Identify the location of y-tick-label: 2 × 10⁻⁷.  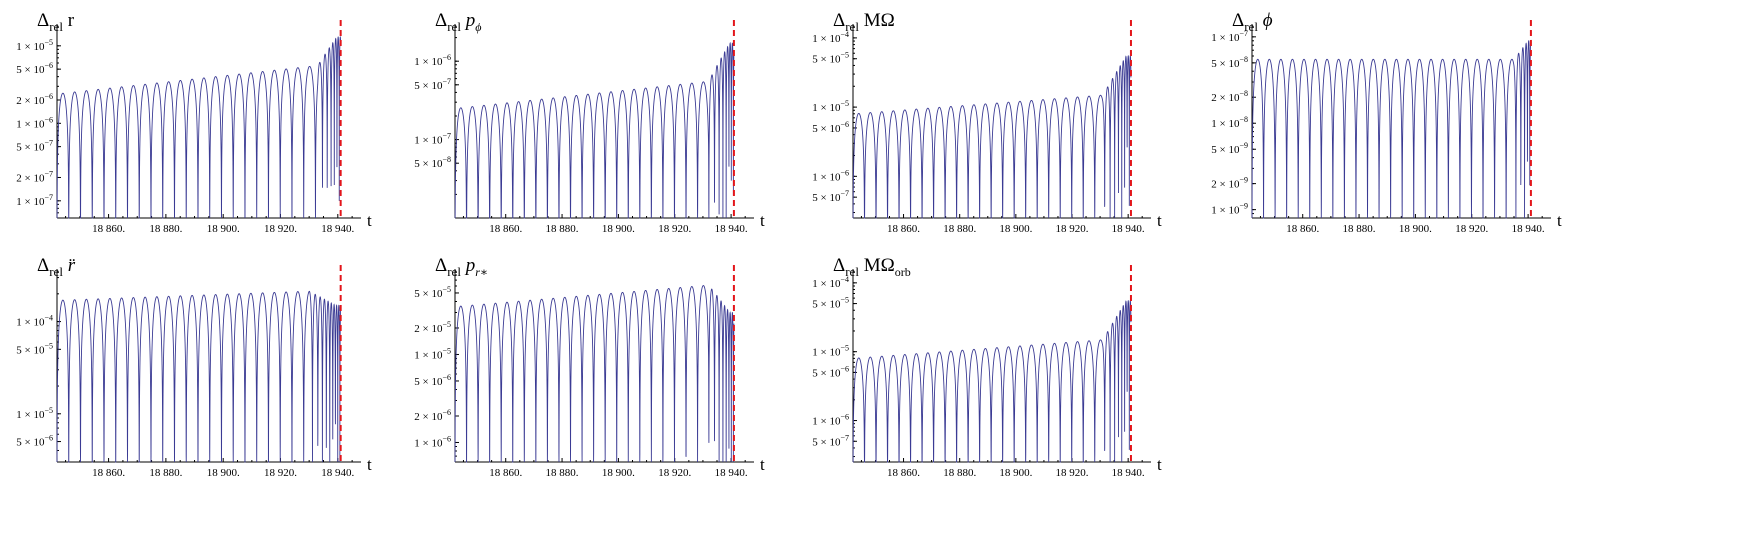
(34, 176).